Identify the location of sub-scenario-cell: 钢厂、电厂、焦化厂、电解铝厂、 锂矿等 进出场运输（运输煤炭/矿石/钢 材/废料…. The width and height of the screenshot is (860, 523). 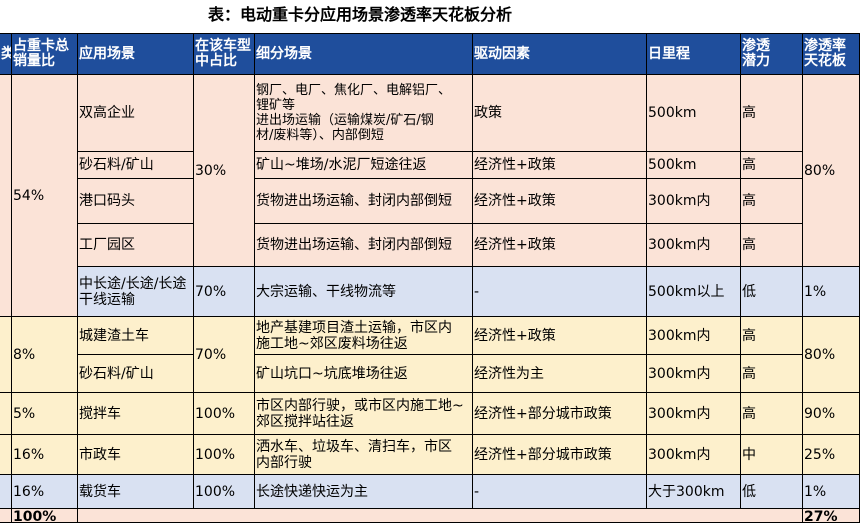
(364, 113).